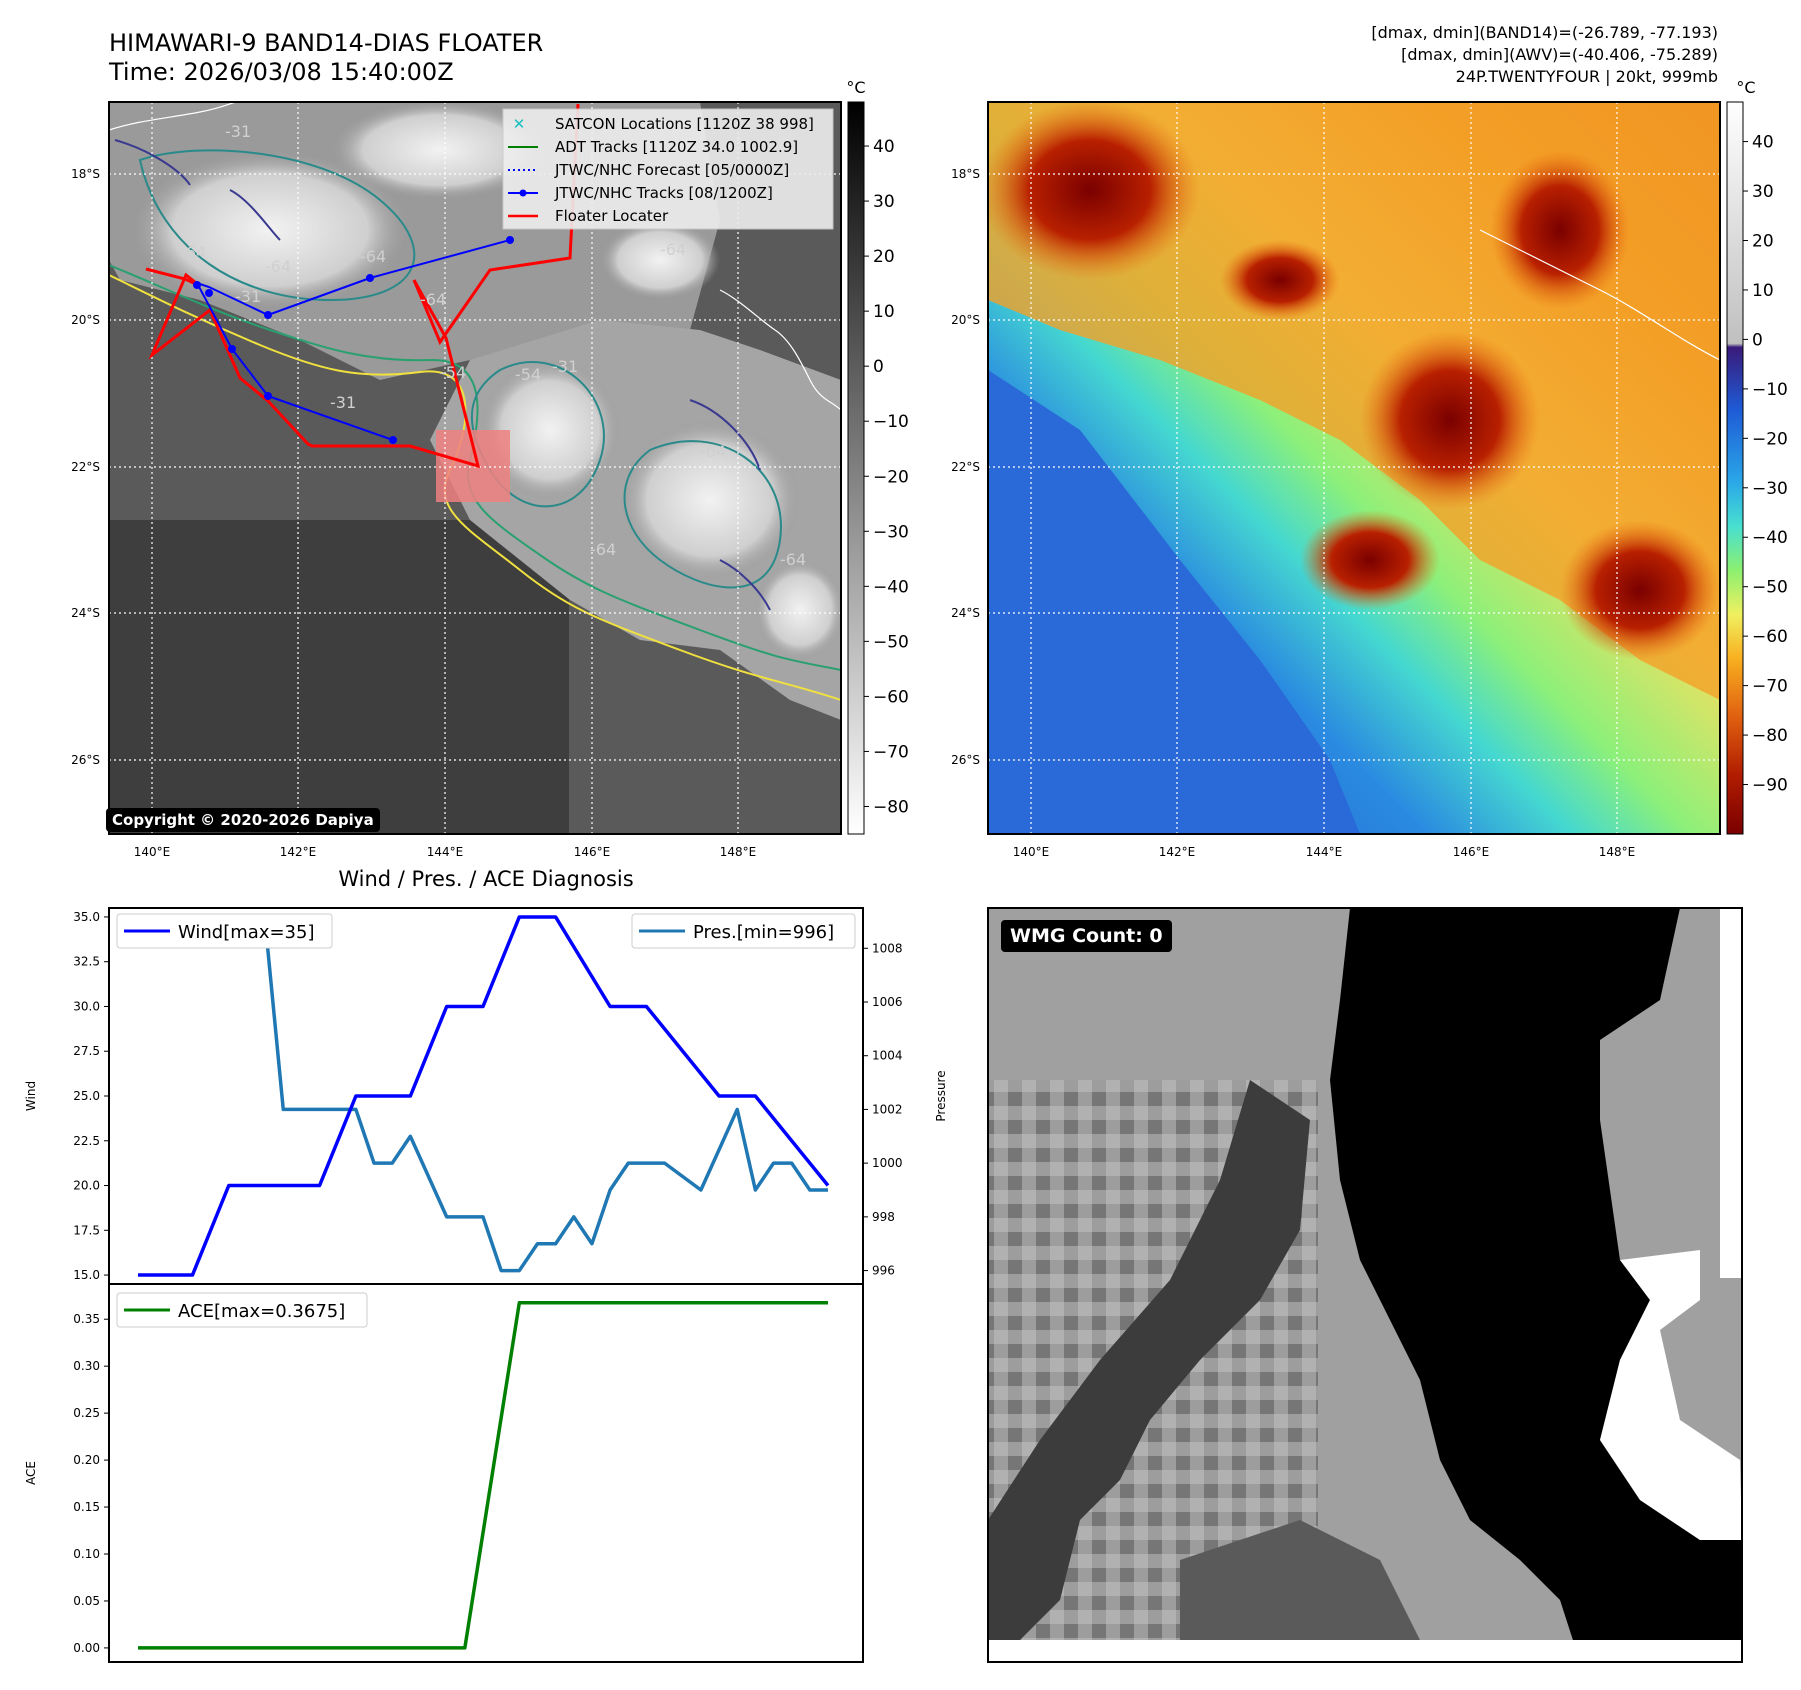 The image size is (1801, 1690). I want to click on wv-lon-labels: 140°E 142°E 144°E 146°E 148°E, so click(1324, 852).